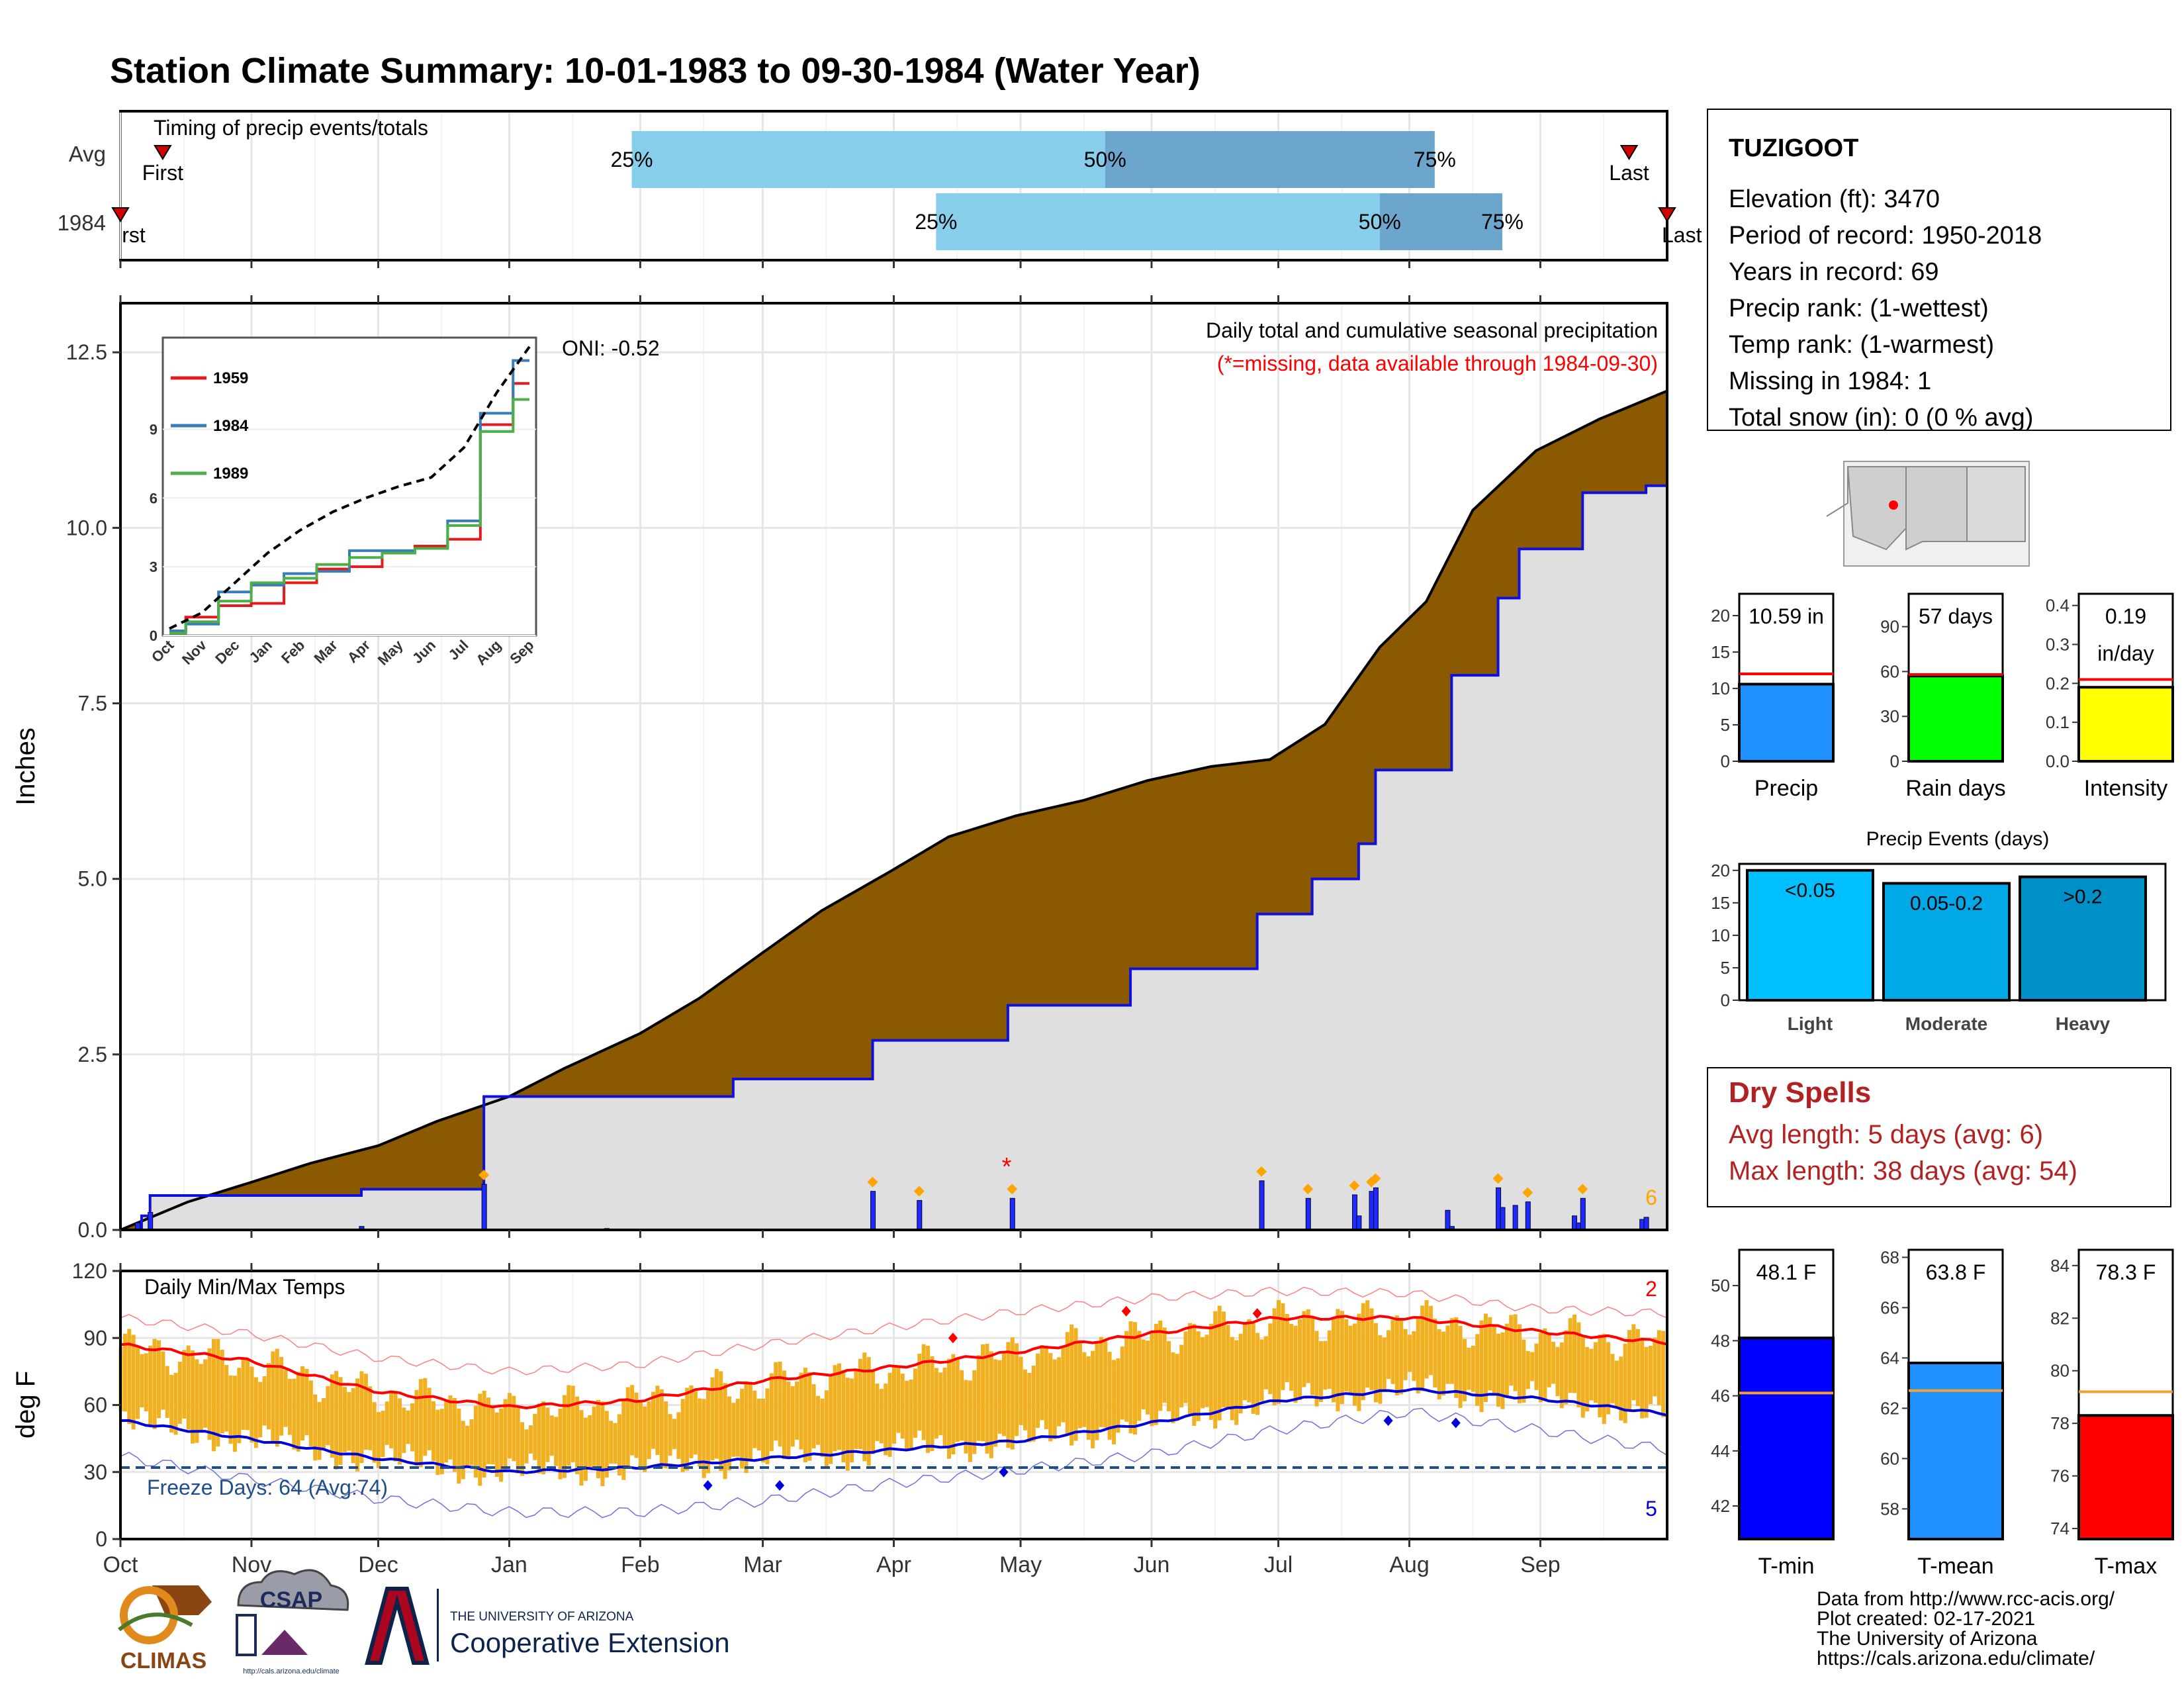 The image size is (2184, 1688). I want to click on small-bar-category-label: T-min, so click(1786, 1566).